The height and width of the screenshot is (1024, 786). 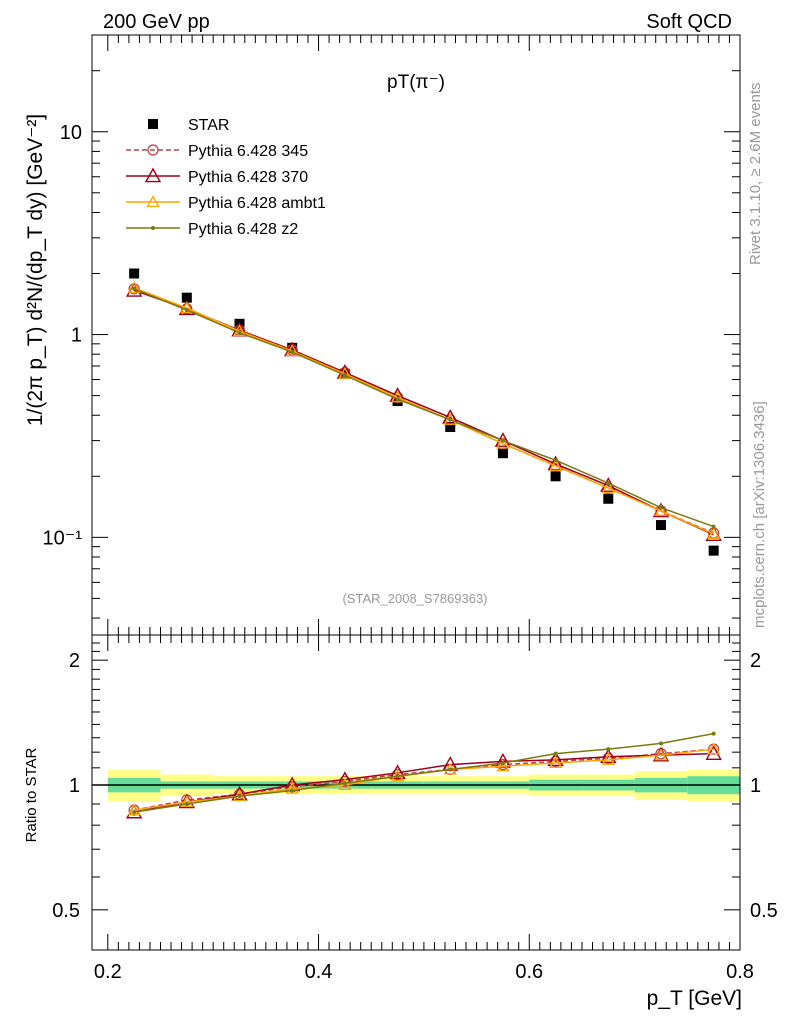 I want to click on y-tick-label: 10, so click(x=71, y=133).